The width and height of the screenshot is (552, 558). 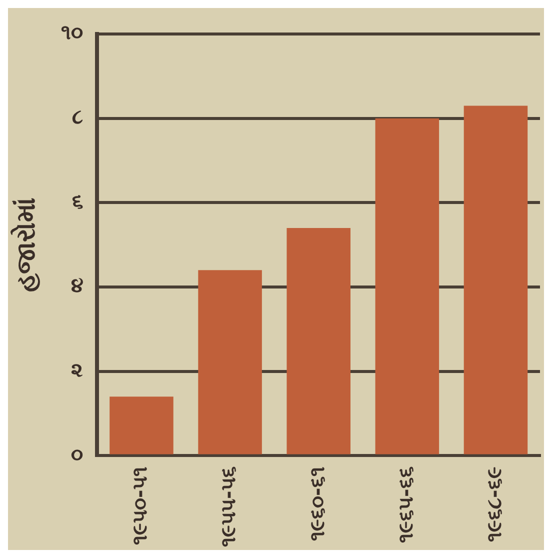 What do you see at coordinates (78, 200) in the screenshot?
I see `y-tick-label: ૬` at bounding box center [78, 200].